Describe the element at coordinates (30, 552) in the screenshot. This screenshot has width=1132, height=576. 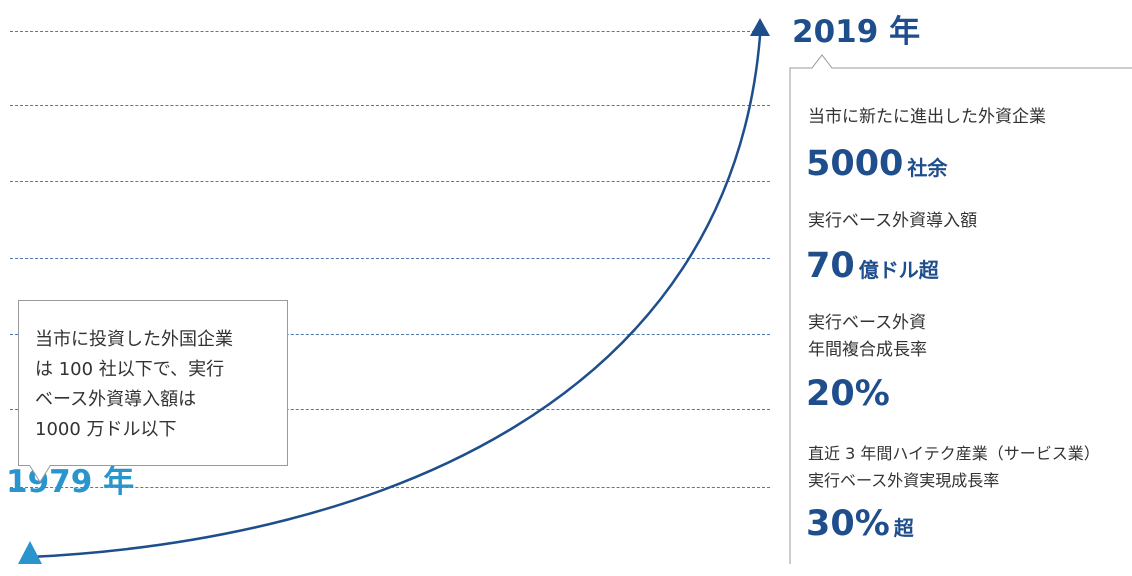
I see `start-triangle-icon` at that location.